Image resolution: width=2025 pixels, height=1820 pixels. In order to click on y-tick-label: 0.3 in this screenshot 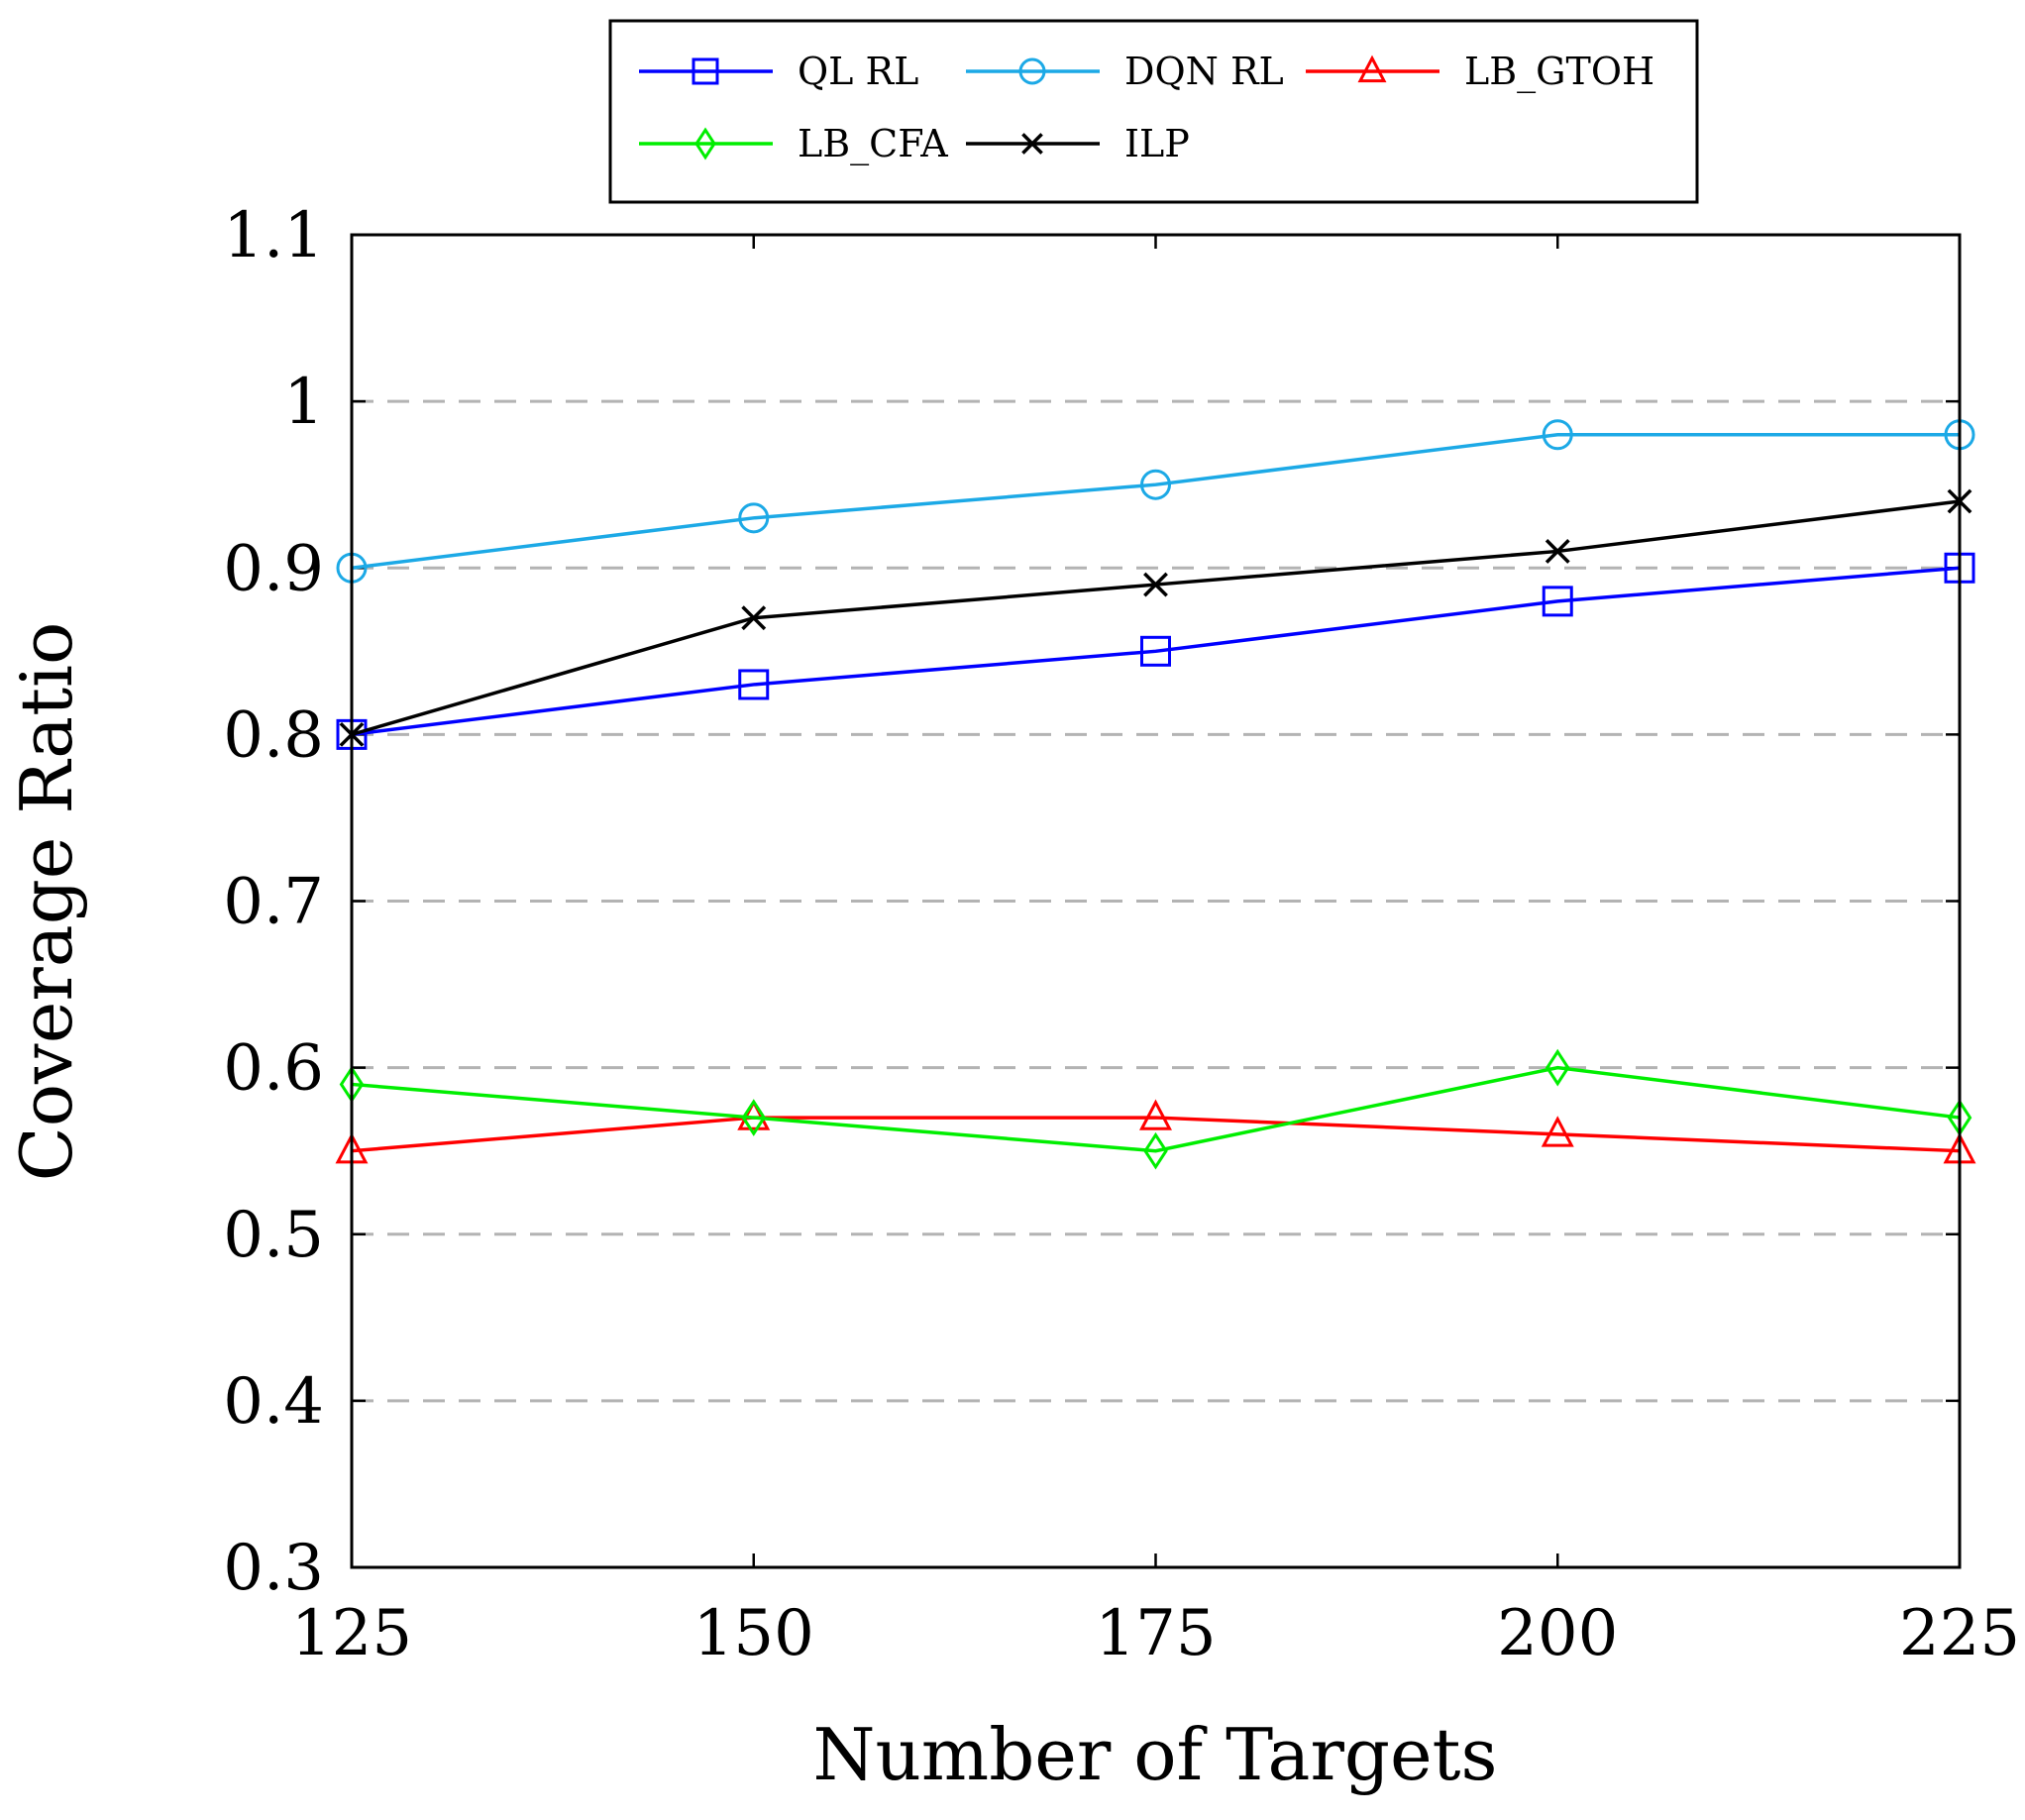, I will do `click(273, 1568)`.